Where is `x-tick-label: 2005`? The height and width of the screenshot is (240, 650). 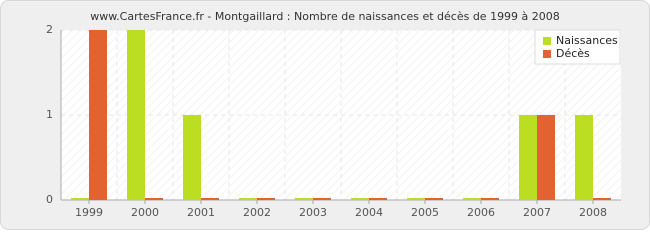
x-tick-label: 2005 is located at coordinates (425, 212).